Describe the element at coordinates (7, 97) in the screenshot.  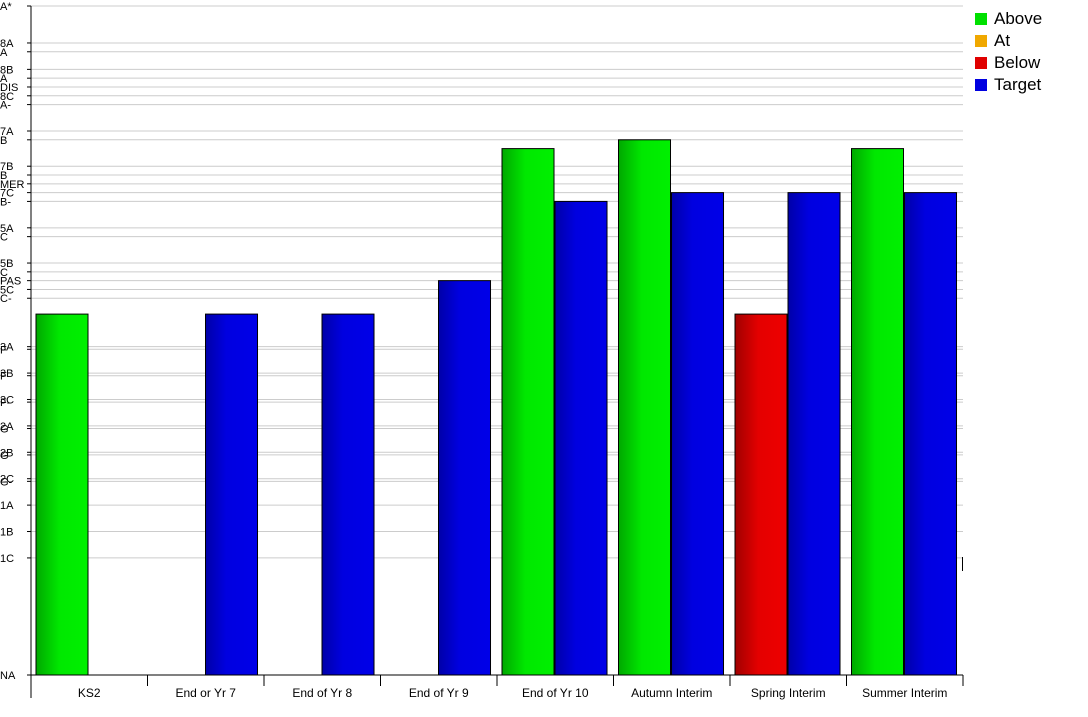
I see `y-tick-label: 8C` at that location.